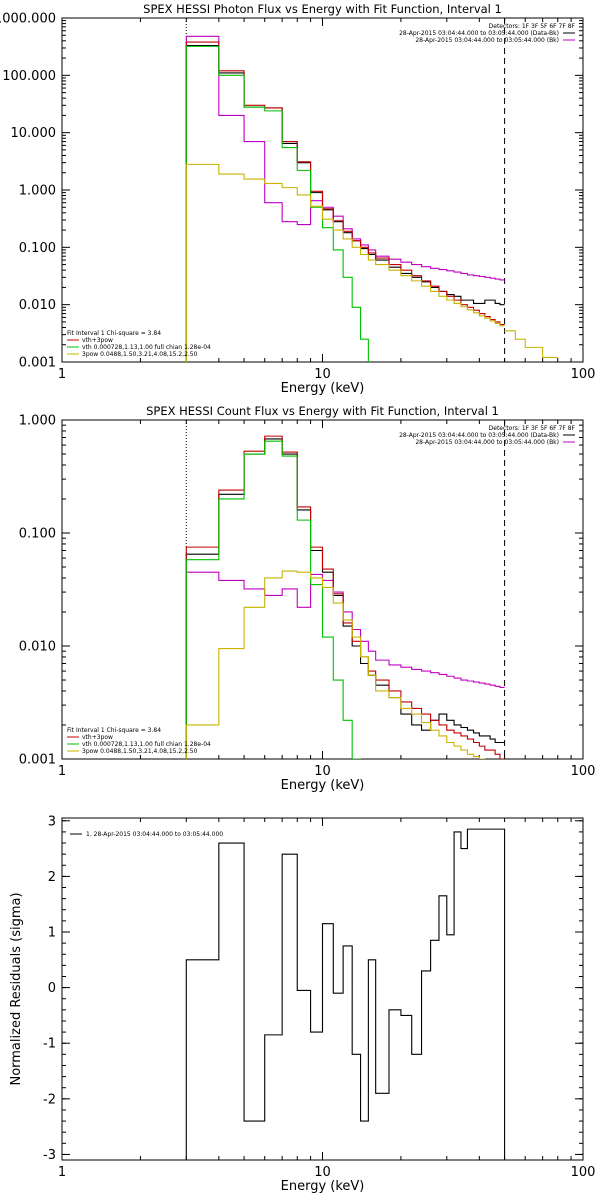 The height and width of the screenshot is (1200, 600). Describe the element at coordinates (29, 76) in the screenshot. I see `y-tick-label: 100.000` at that location.